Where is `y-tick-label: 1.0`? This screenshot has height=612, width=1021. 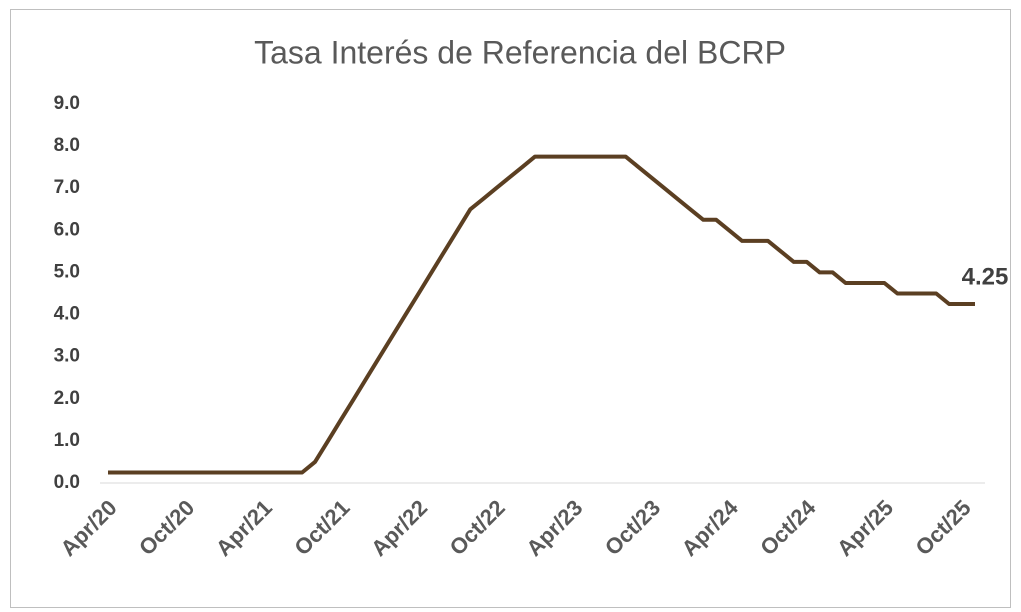 y-tick-label: 1.0 is located at coordinates (67, 440).